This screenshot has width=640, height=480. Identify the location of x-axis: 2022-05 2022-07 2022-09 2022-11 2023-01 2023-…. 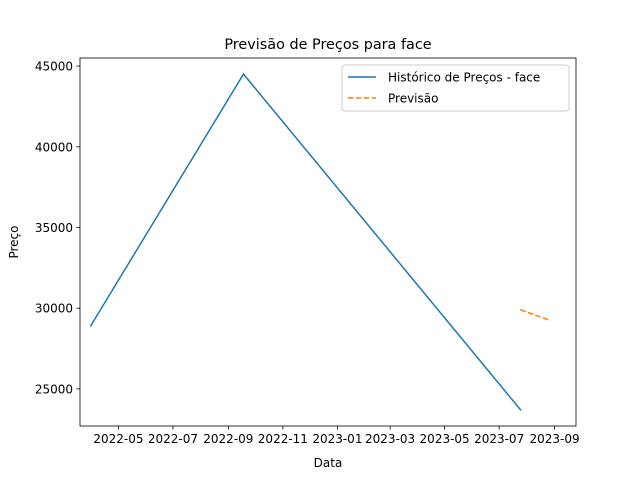
(336, 436).